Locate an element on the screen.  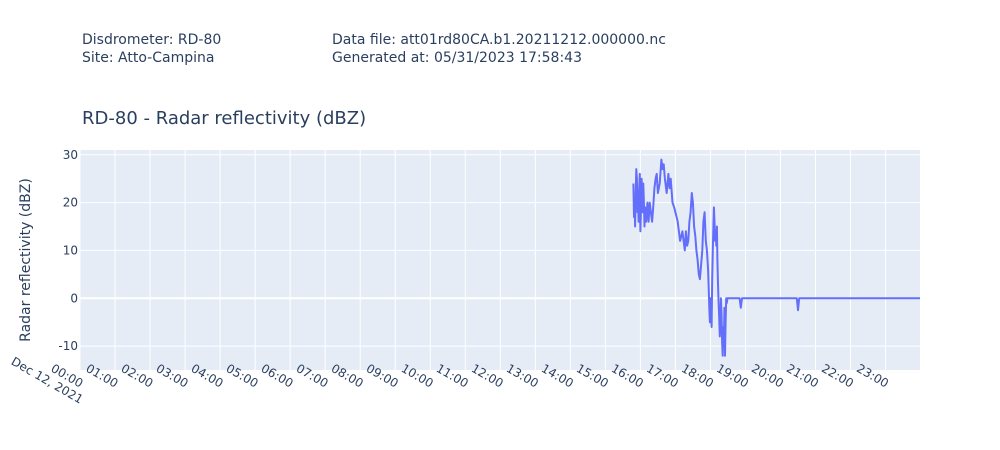
site-label: Site: Atto-Campina is located at coordinates (148, 58).